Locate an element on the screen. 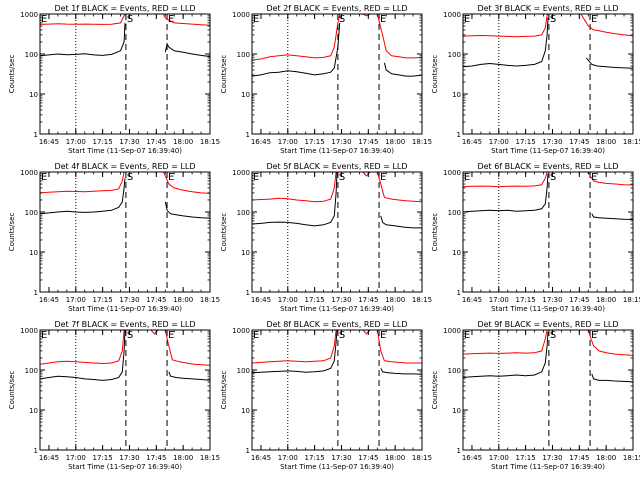  panel-title: Det 2f BLACK = Events, RED = LLD is located at coordinates (336, 8).